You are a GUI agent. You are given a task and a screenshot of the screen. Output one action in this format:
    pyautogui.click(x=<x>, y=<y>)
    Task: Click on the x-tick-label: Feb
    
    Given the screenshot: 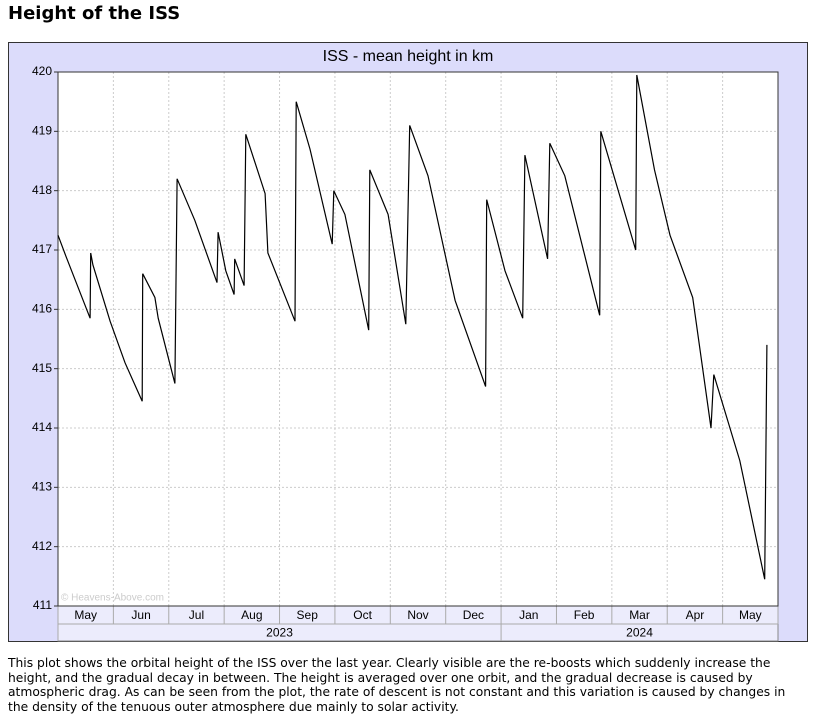 What is the action you would take?
    pyautogui.click(x=584, y=615)
    